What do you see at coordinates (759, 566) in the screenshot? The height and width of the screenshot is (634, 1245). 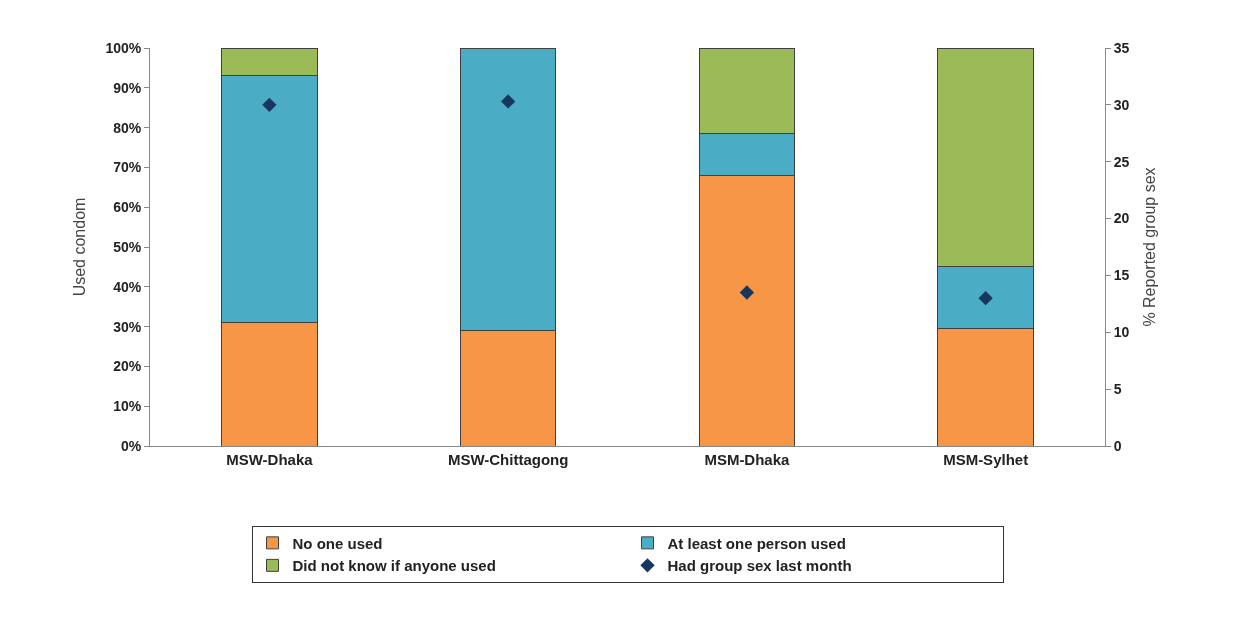 I see `legend-label: Had group sex last month` at bounding box center [759, 566].